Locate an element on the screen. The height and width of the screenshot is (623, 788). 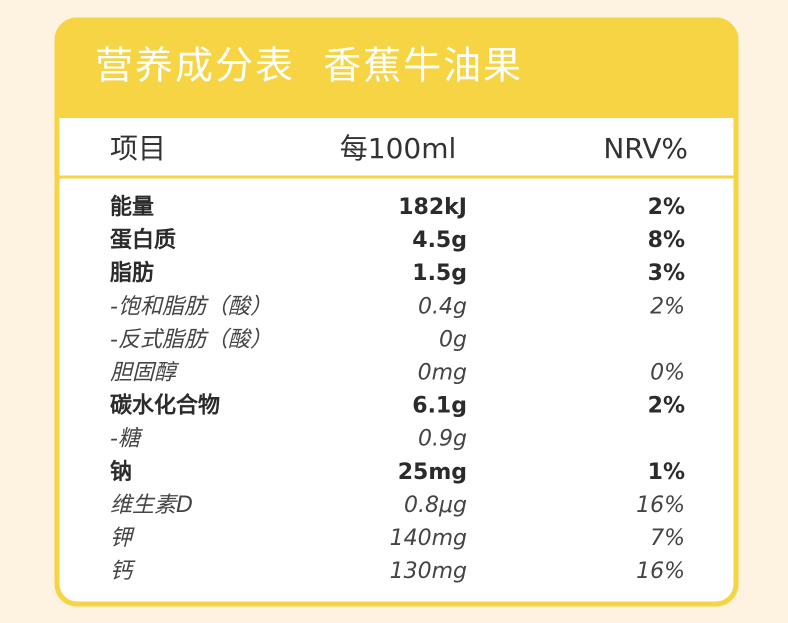
nutrient-name: 碳水化合物 is located at coordinates (165, 406).